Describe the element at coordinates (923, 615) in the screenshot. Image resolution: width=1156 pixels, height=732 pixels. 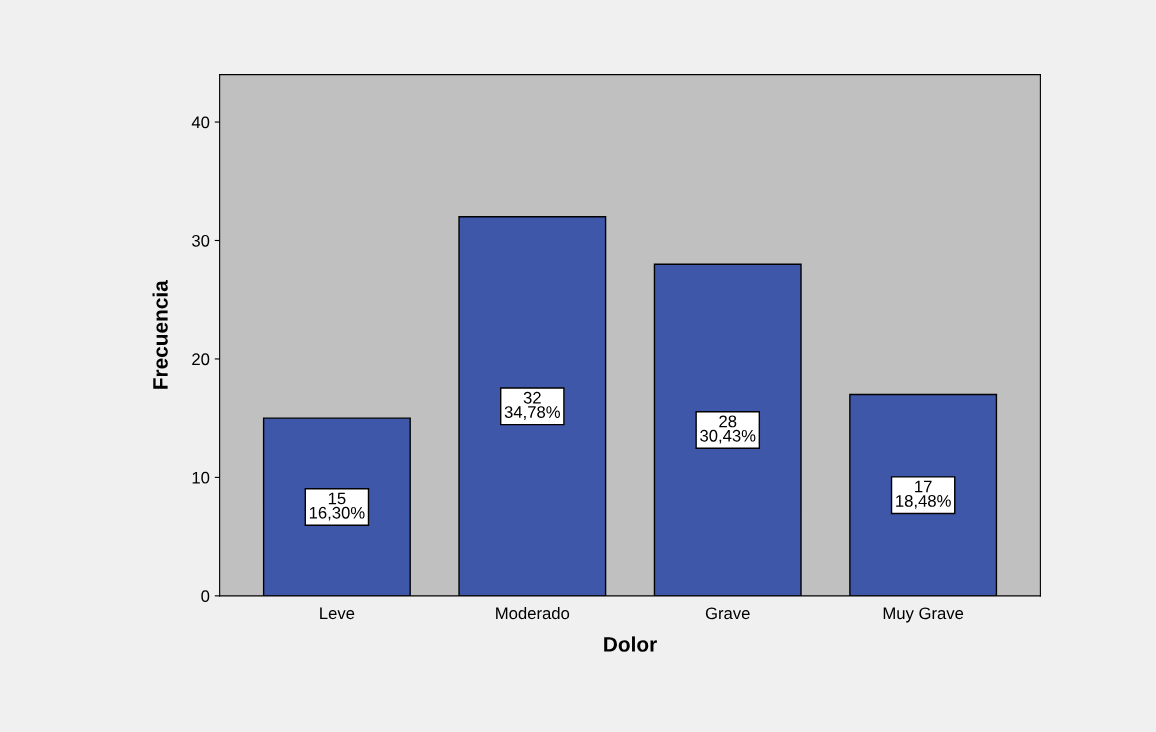
I see `x-tick-label: Muy Grave` at that location.